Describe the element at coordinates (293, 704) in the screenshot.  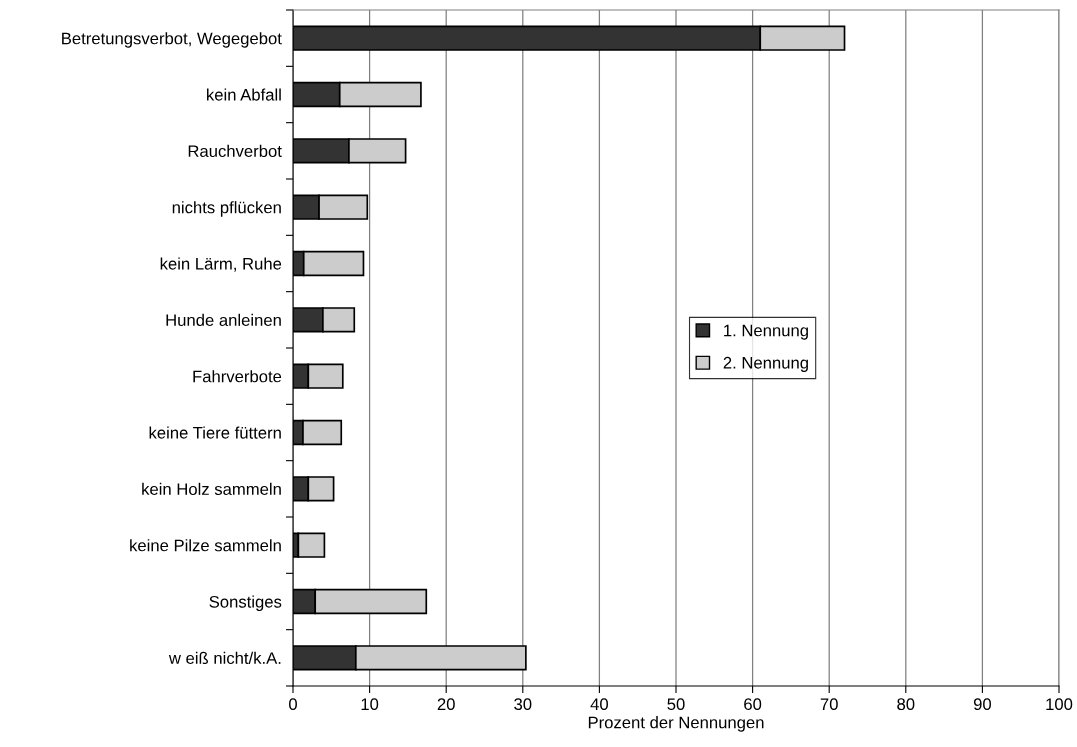
I see `x-tick-label: 0` at that location.